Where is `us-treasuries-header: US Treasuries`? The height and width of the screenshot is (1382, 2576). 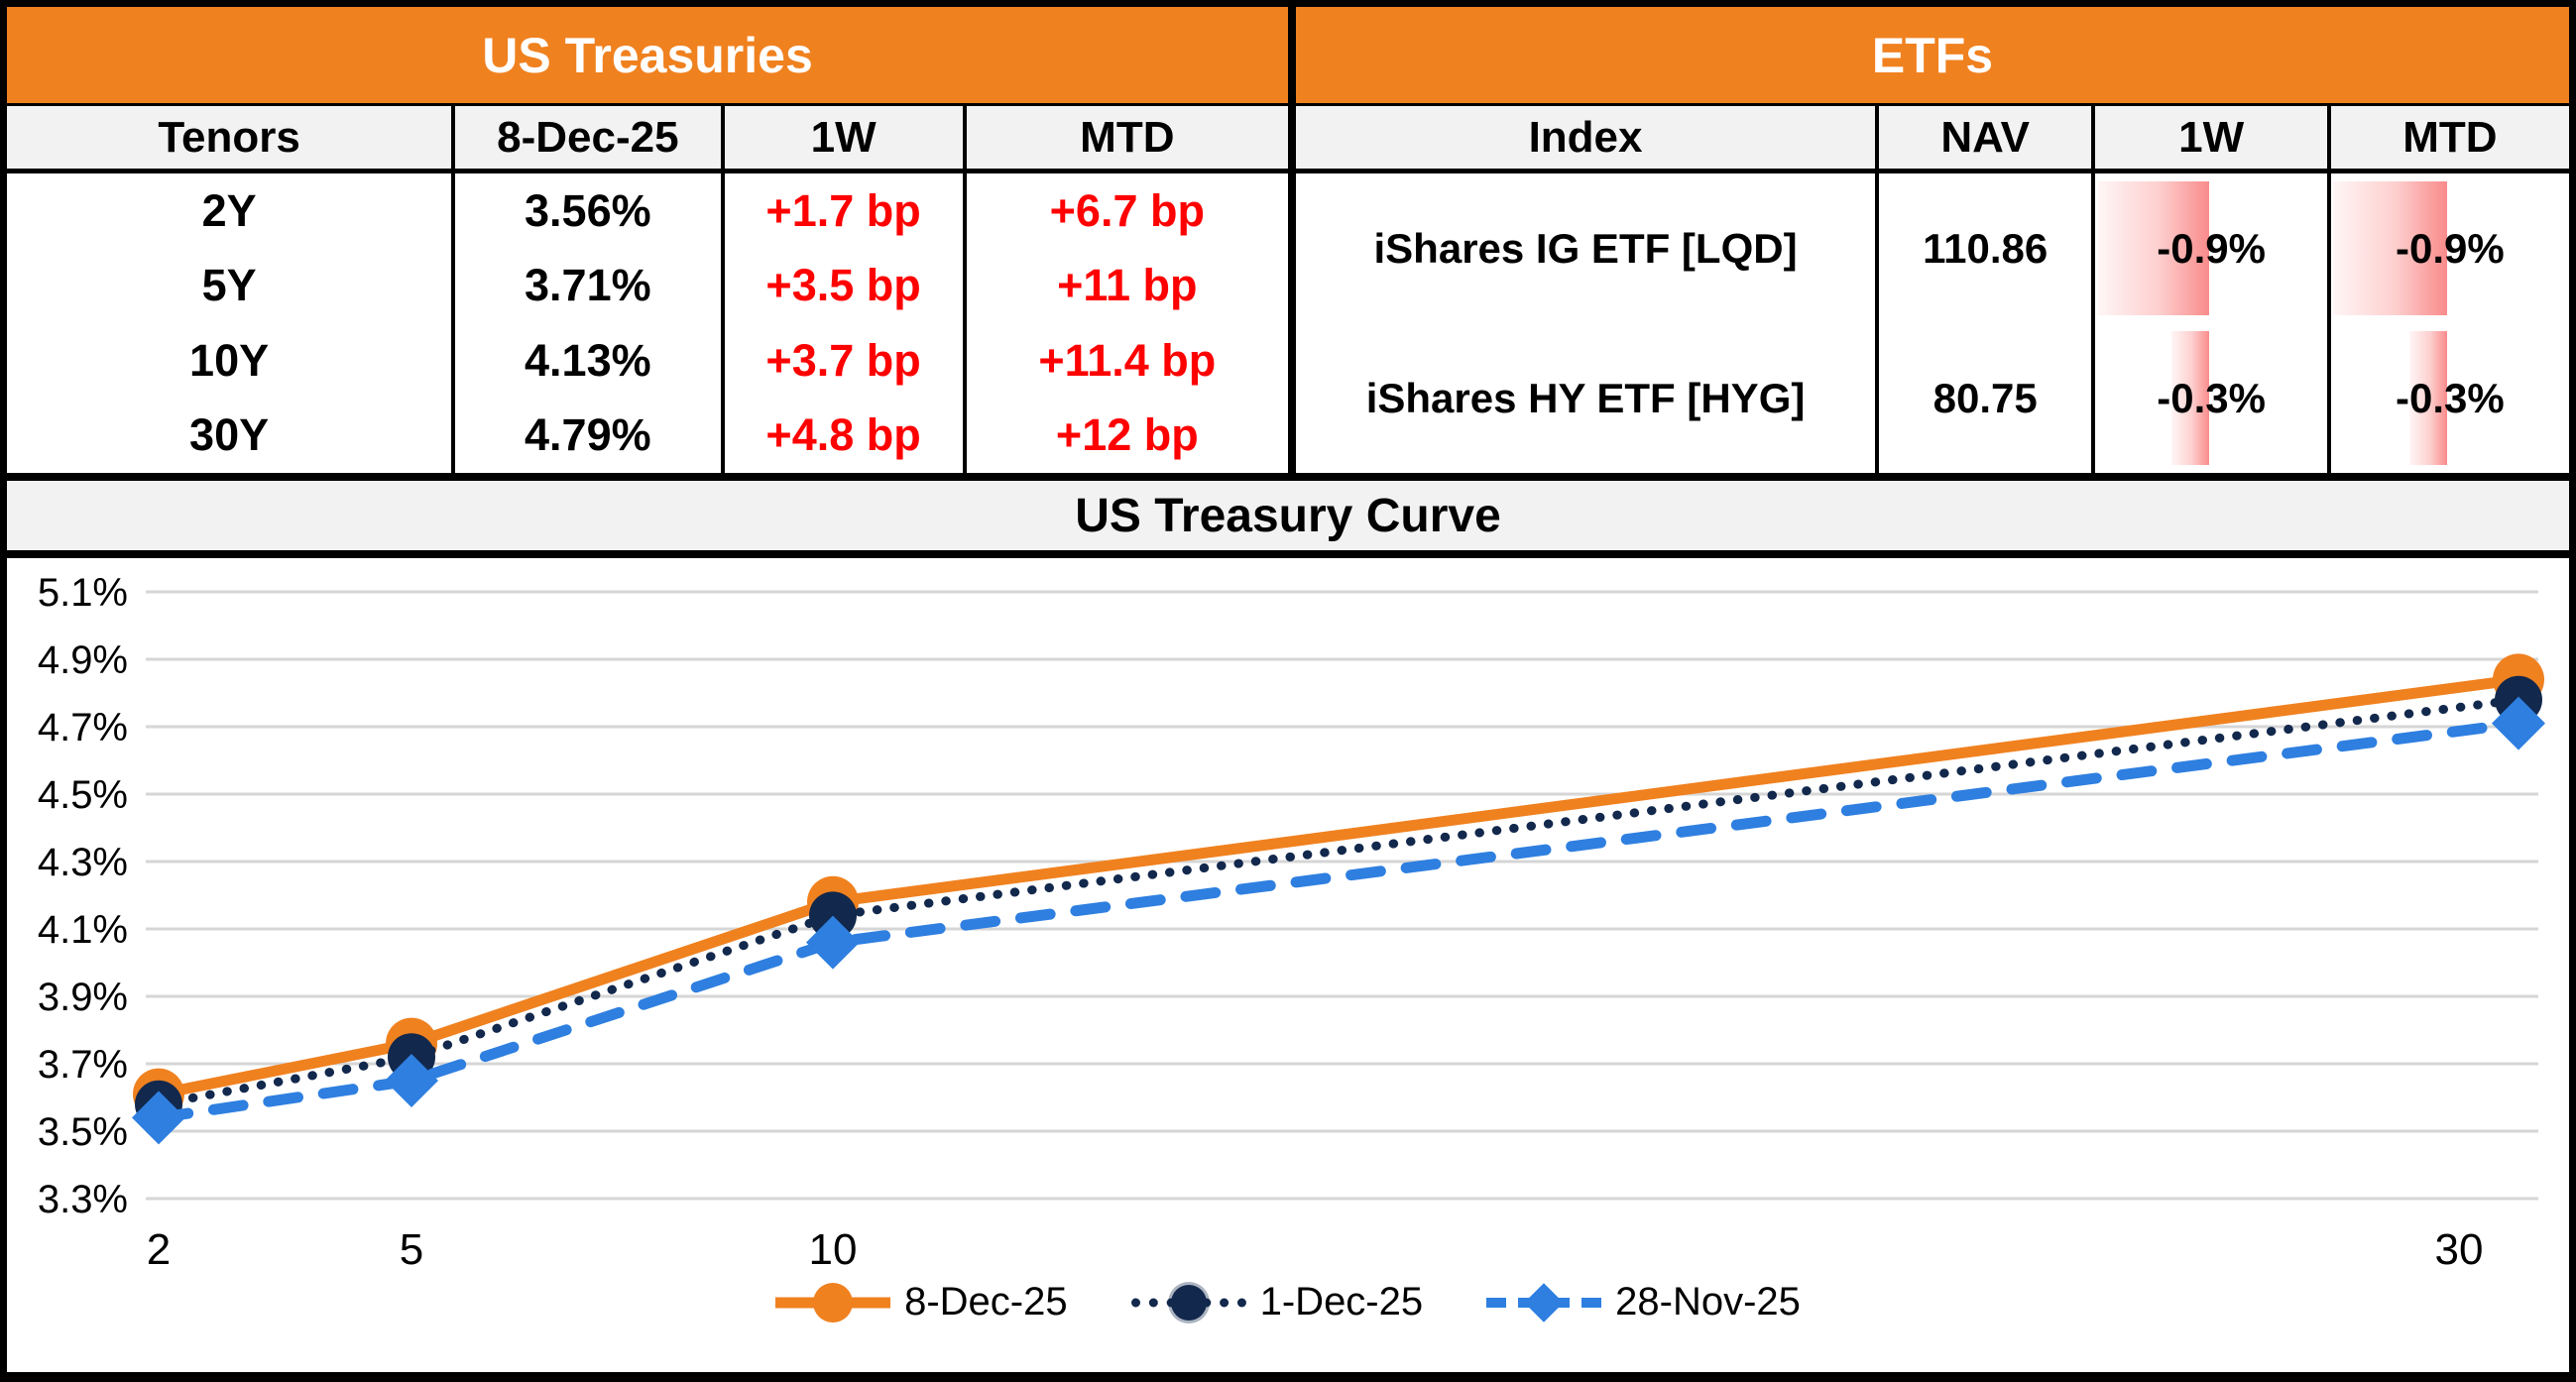
us-treasuries-header: US Treasuries is located at coordinates (647, 56).